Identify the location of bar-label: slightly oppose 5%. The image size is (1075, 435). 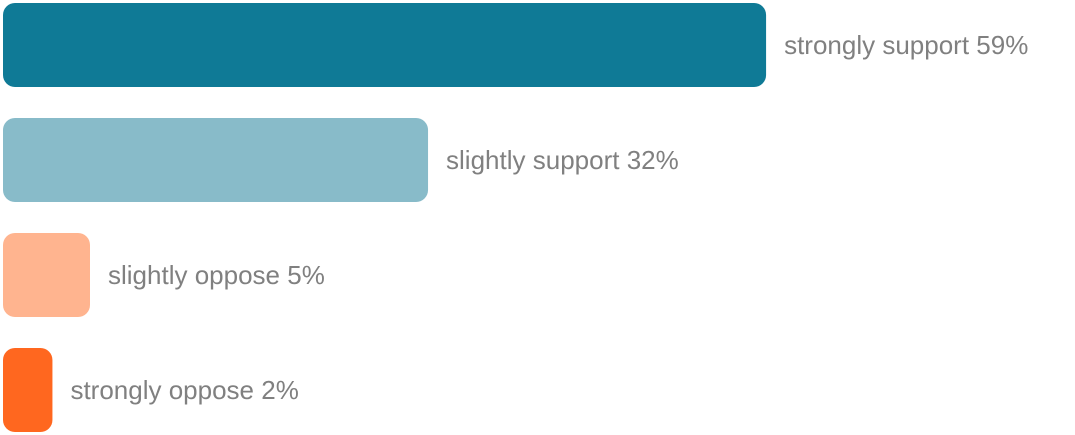
(216, 275).